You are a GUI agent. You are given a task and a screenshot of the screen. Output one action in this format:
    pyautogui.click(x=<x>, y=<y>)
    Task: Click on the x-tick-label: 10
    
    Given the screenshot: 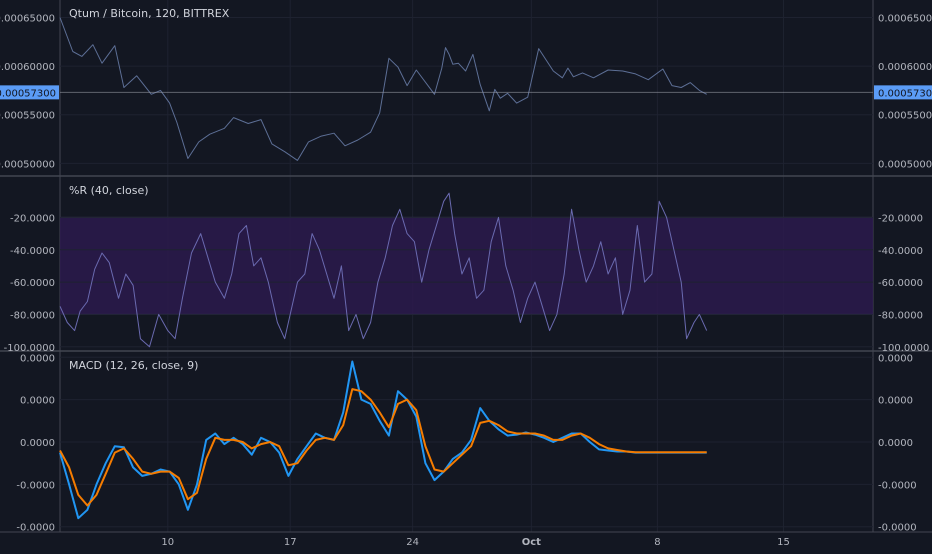 What is the action you would take?
    pyautogui.click(x=167, y=542)
    